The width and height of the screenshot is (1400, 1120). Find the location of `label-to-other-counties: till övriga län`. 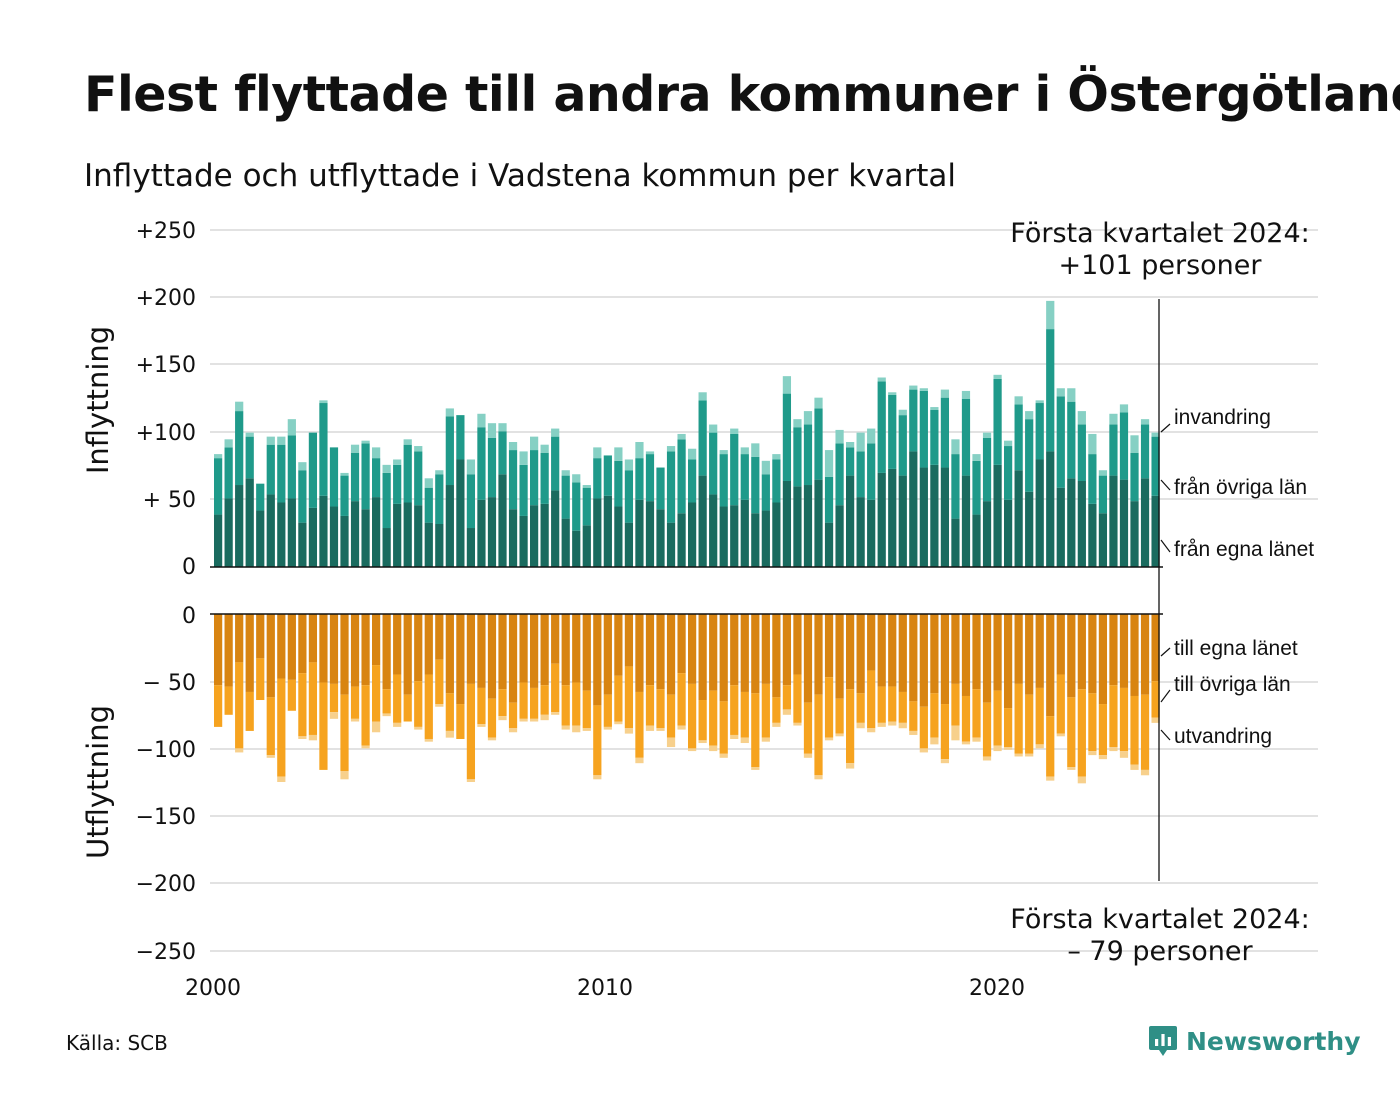

label-to-other-counties: till övriga län is located at coordinates (1232, 684).